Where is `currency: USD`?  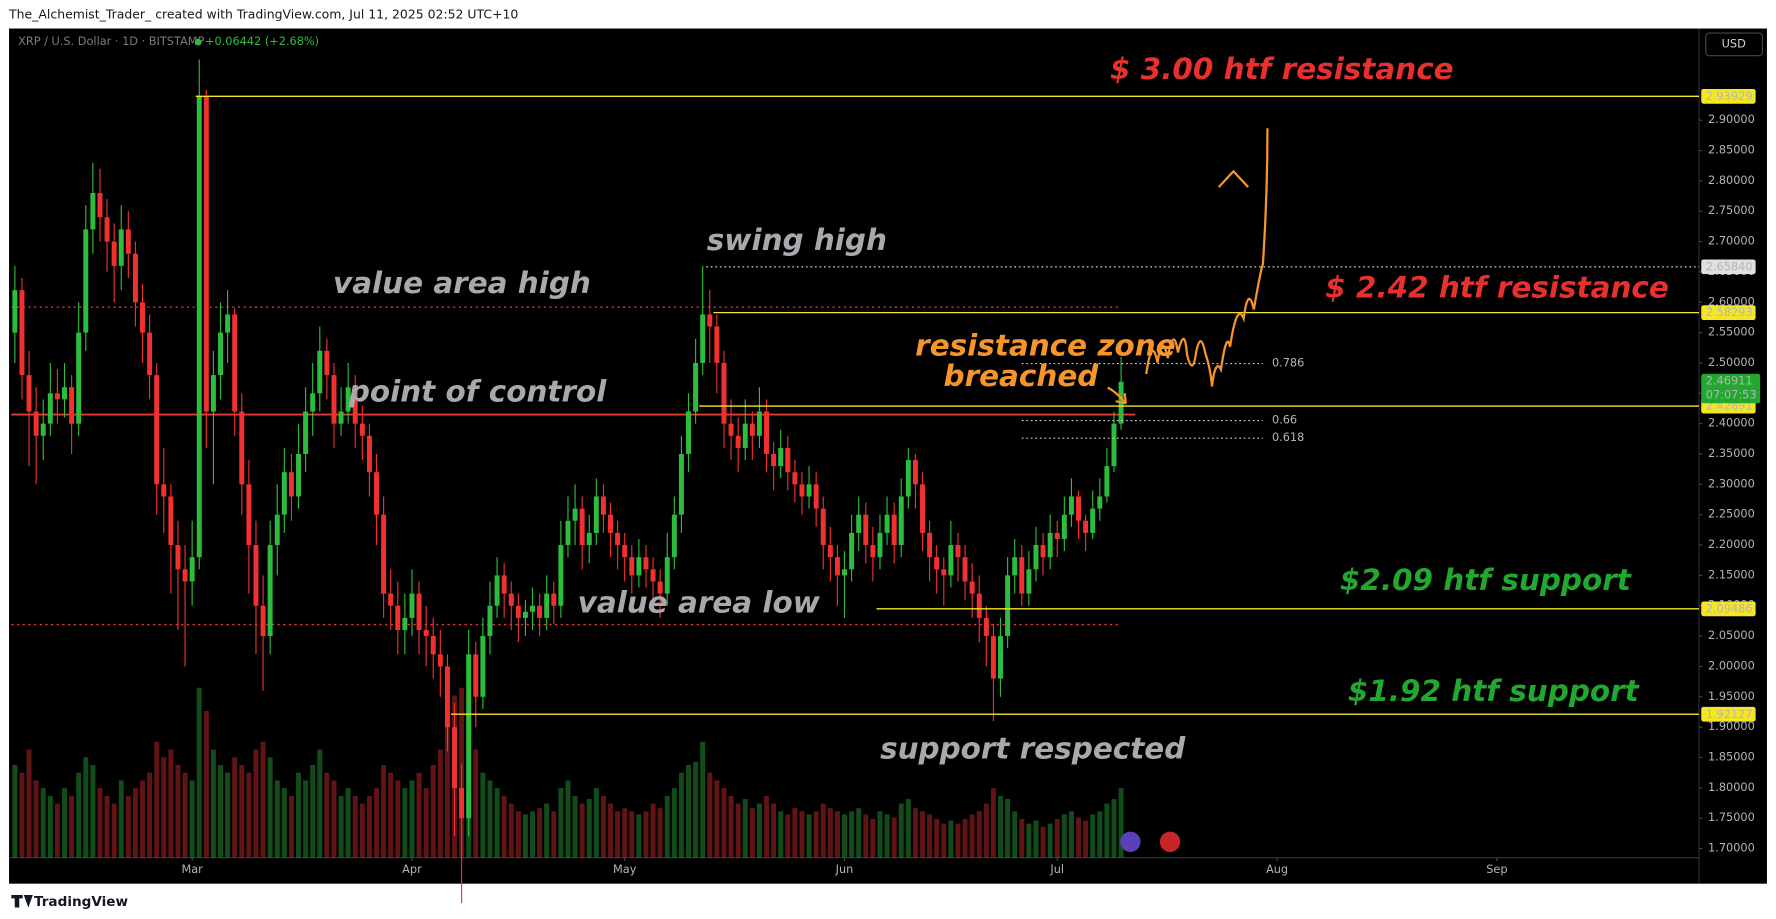
currency: USD is located at coordinates (1734, 43).